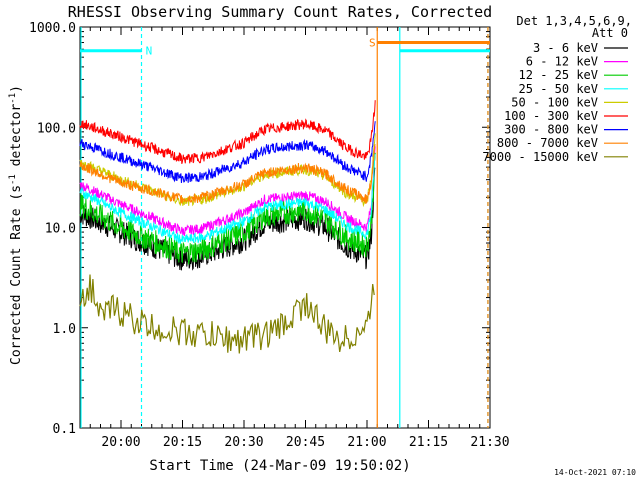  Describe the element at coordinates (243, 442) in the screenshot. I see `x-tick-label: 20:30` at that location.